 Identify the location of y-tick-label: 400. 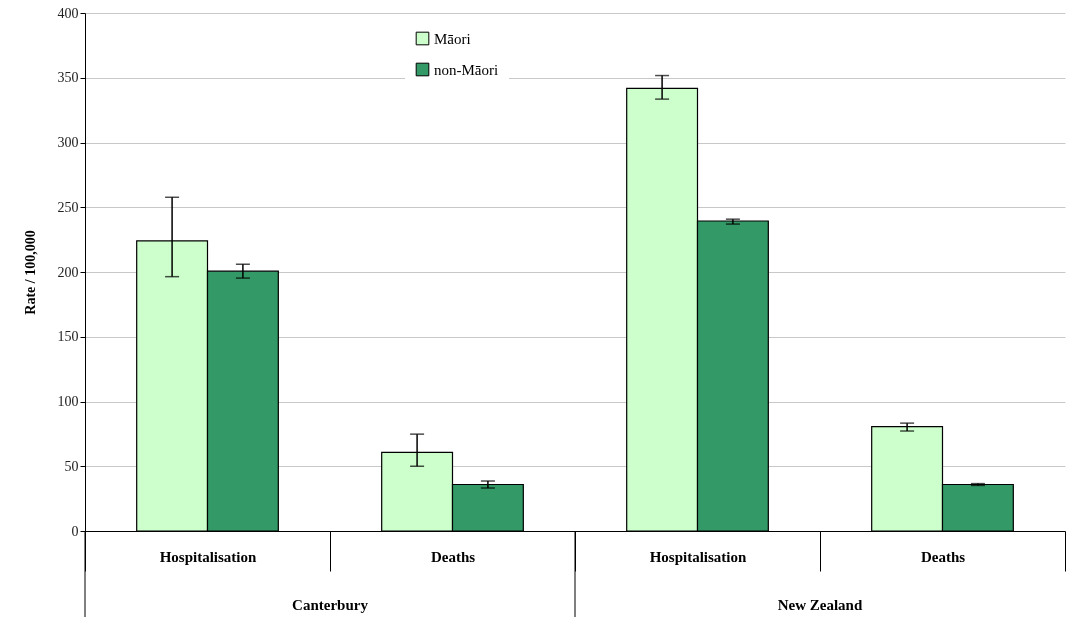
(68, 13).